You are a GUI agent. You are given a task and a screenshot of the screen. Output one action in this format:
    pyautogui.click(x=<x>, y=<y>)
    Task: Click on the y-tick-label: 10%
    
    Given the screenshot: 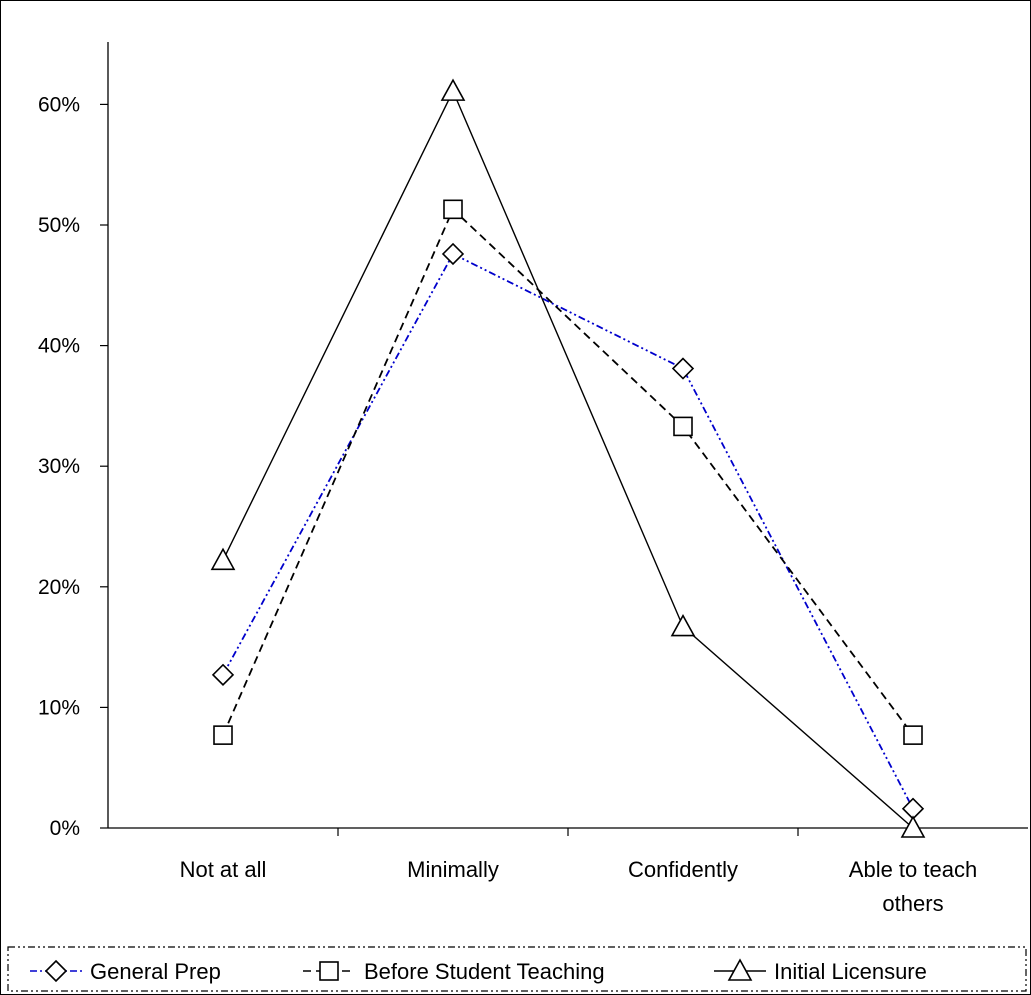 What is the action you would take?
    pyautogui.click(x=59, y=707)
    